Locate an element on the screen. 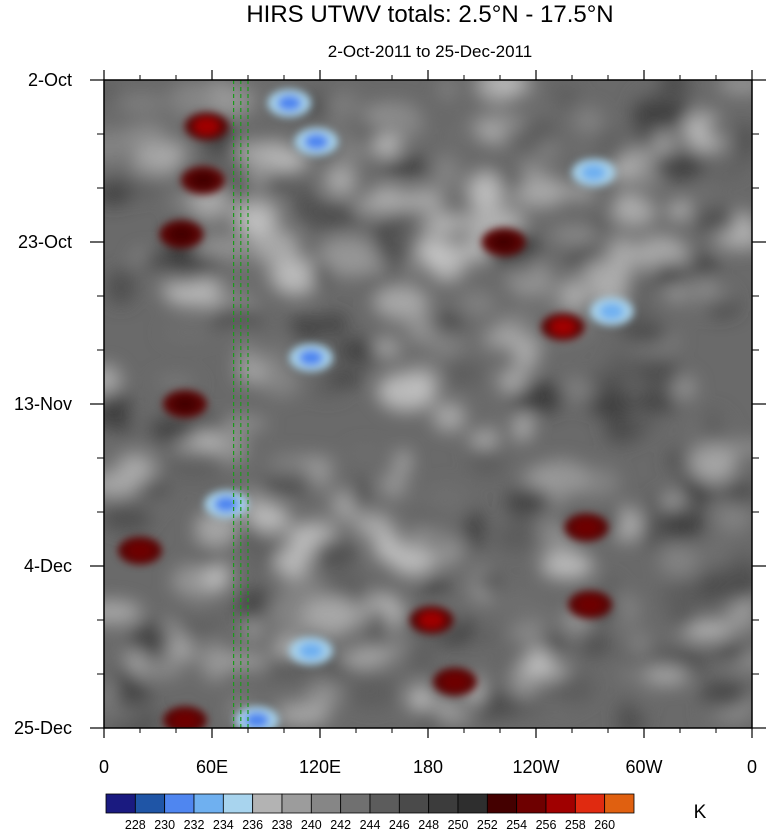 The height and width of the screenshot is (830, 771). y-tick-label: 4-Dec is located at coordinates (48, 566).